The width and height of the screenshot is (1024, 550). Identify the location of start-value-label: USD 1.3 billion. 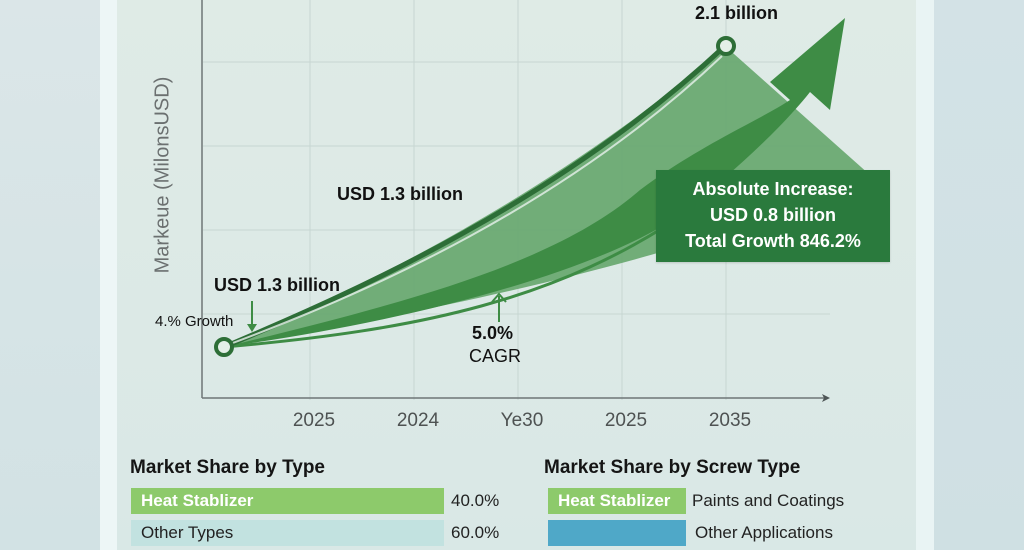
(277, 285).